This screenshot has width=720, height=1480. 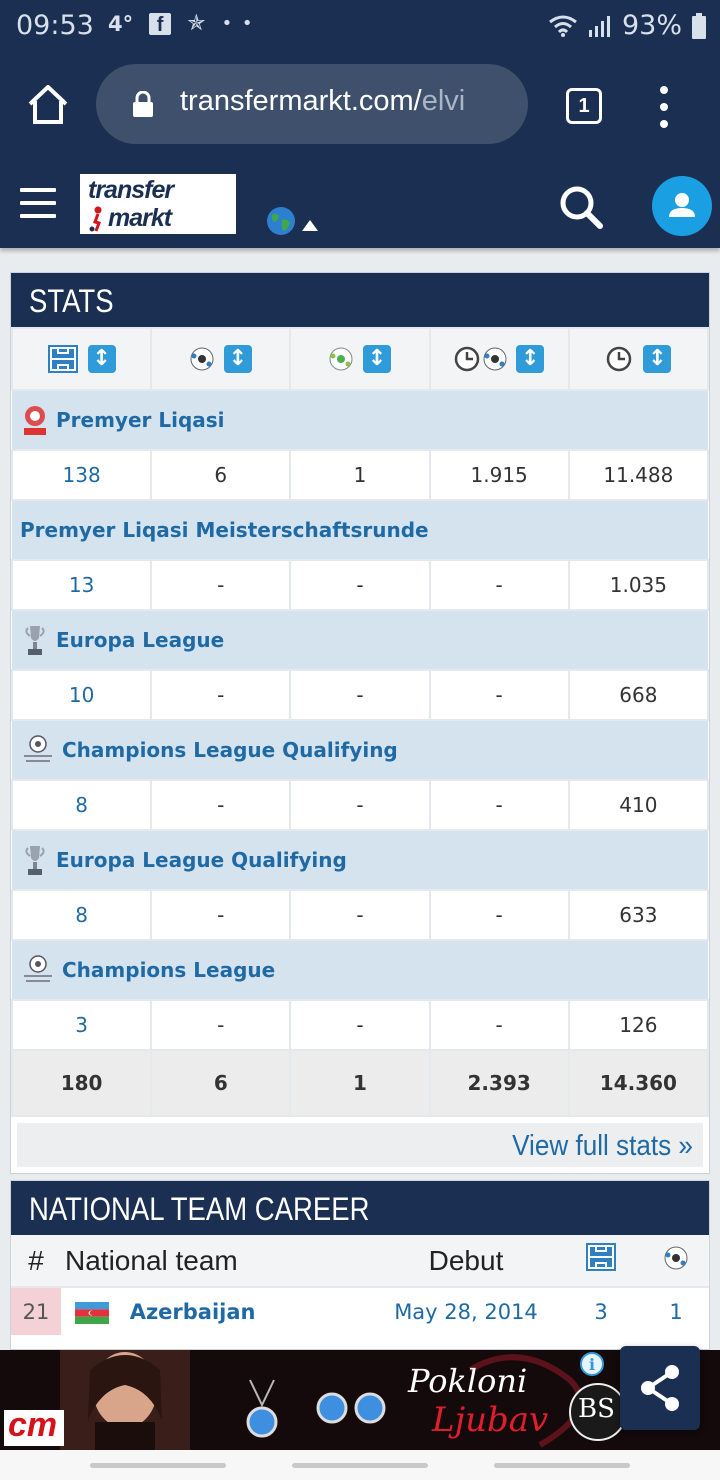 I want to click on appearances-value: 138, so click(x=81, y=475).